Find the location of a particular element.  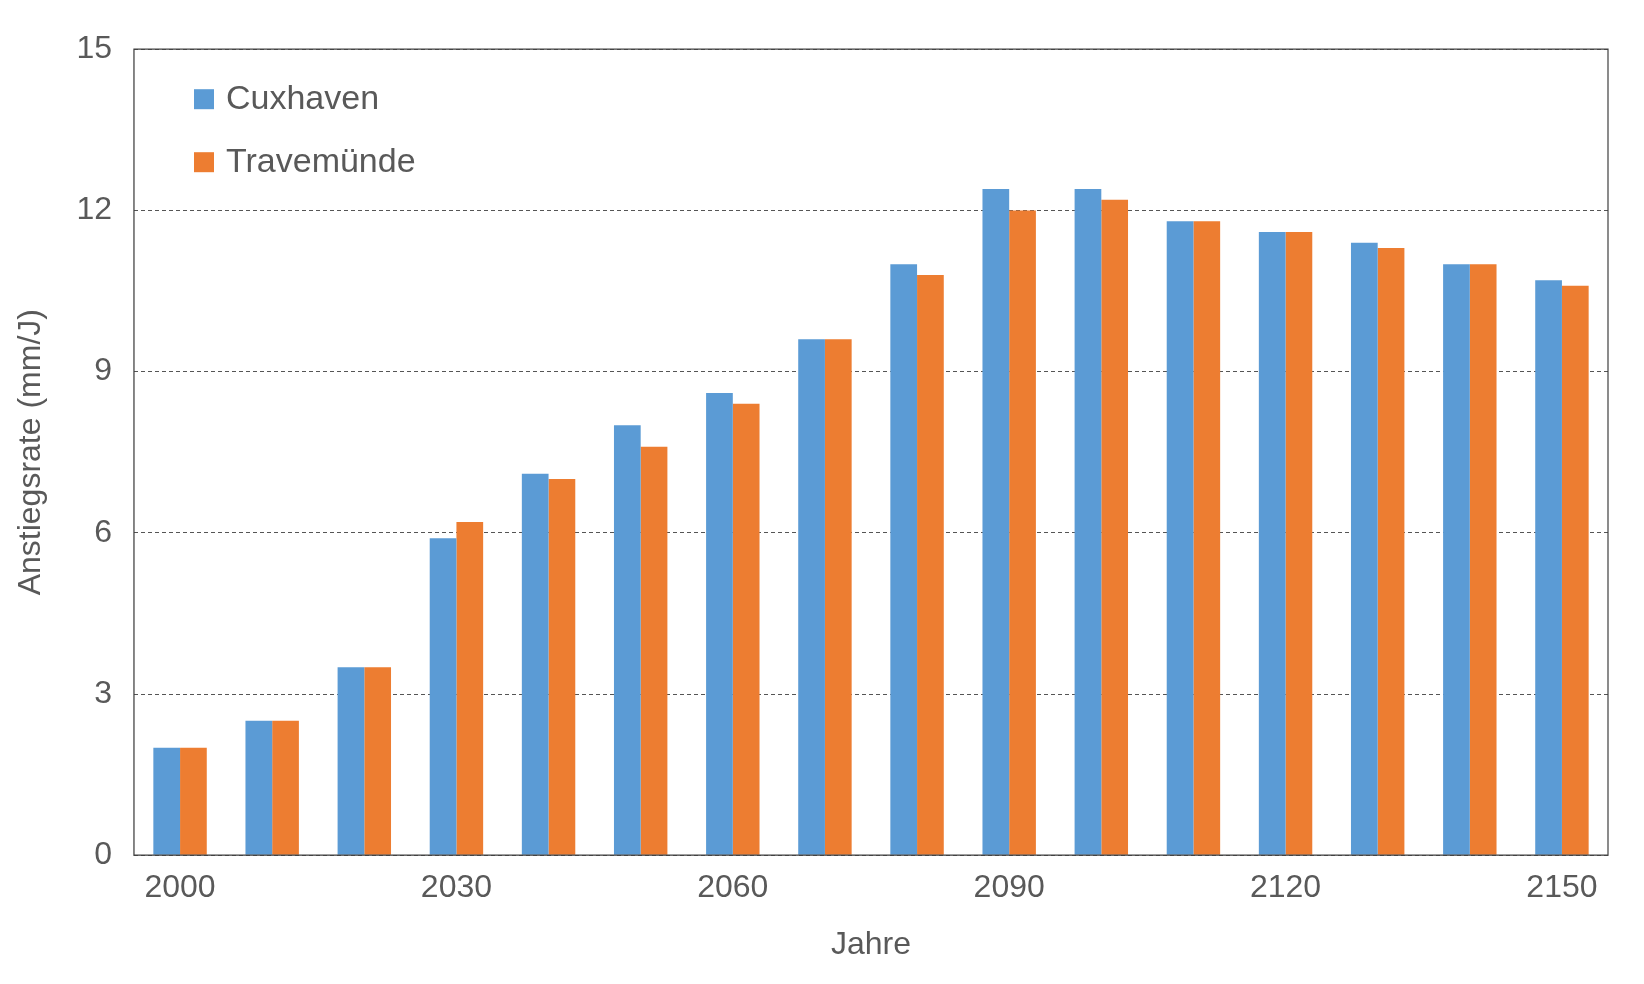

y-tick-label: 3 is located at coordinates (103, 691).